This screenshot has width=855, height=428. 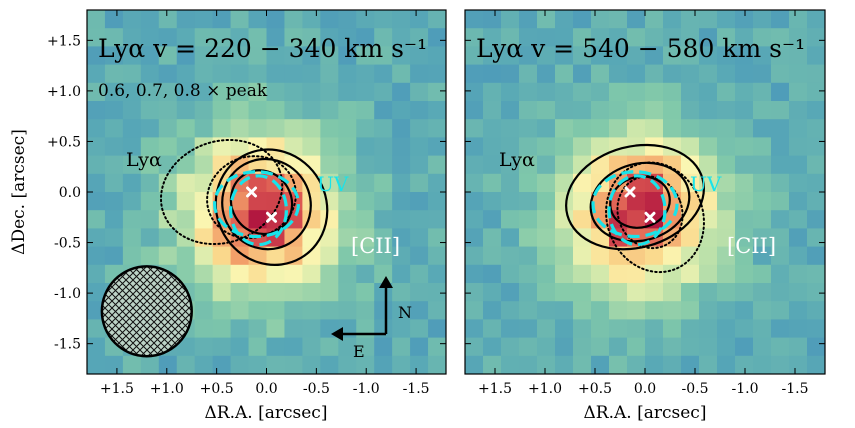 What do you see at coordinates (517, 160) in the screenshot?
I see `lya-label-right: Lyα` at bounding box center [517, 160].